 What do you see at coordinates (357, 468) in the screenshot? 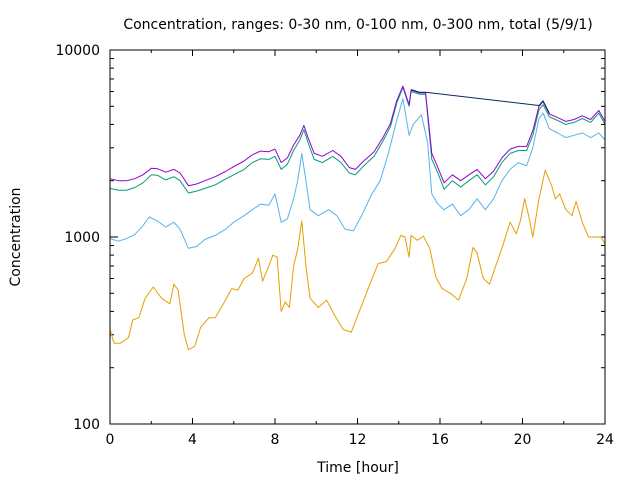
I see `x-axis-label: Time [hour]` at bounding box center [357, 468].